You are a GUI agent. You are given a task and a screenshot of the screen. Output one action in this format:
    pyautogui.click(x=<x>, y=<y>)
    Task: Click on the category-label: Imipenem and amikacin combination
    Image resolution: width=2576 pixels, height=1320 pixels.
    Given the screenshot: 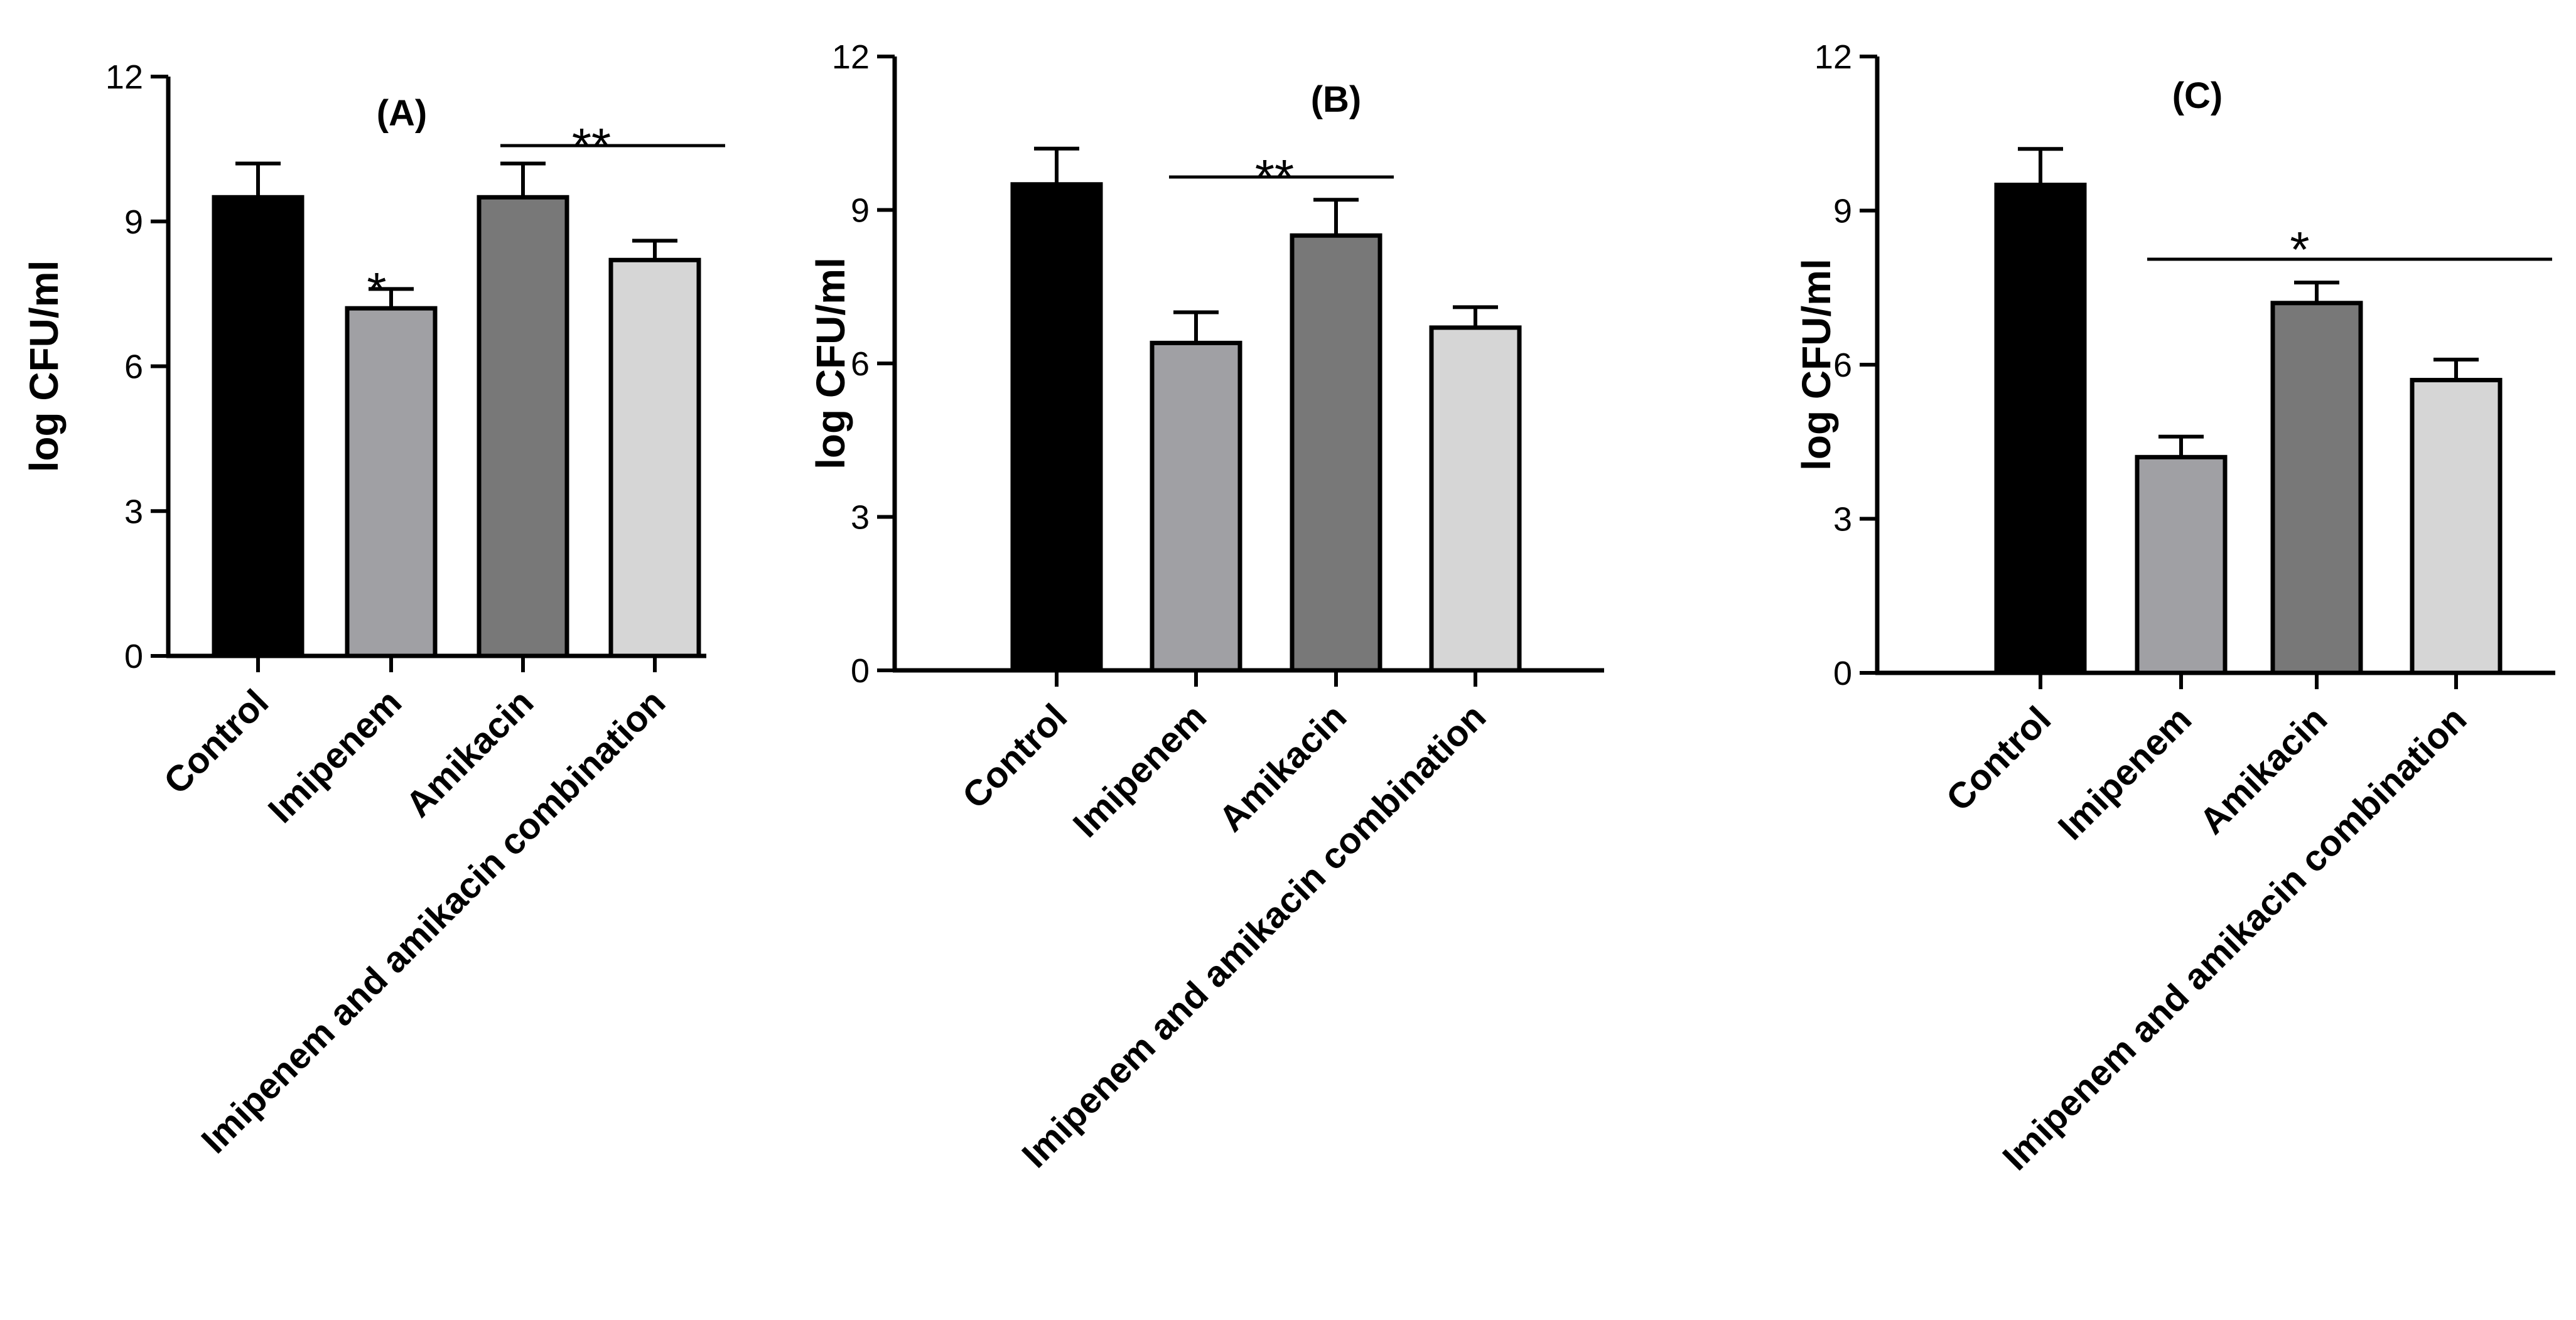 What is the action you would take?
    pyautogui.click(x=433, y=921)
    